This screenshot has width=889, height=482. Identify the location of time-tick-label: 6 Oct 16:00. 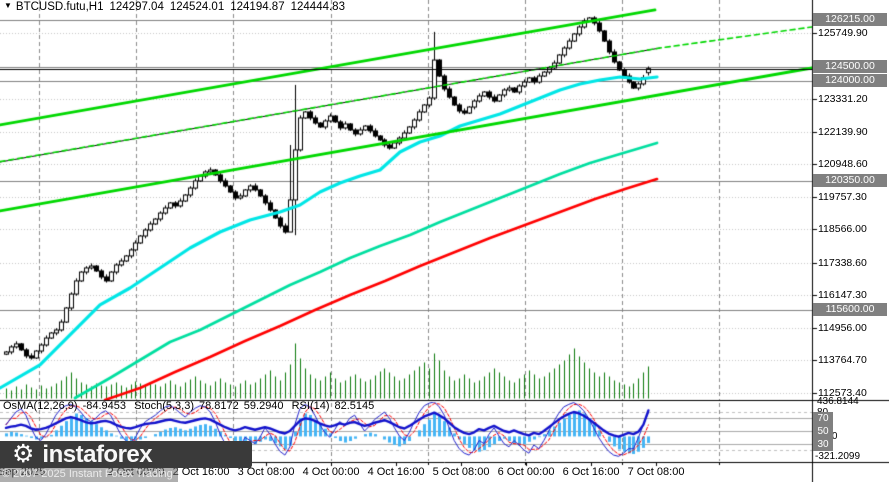
(591, 472).